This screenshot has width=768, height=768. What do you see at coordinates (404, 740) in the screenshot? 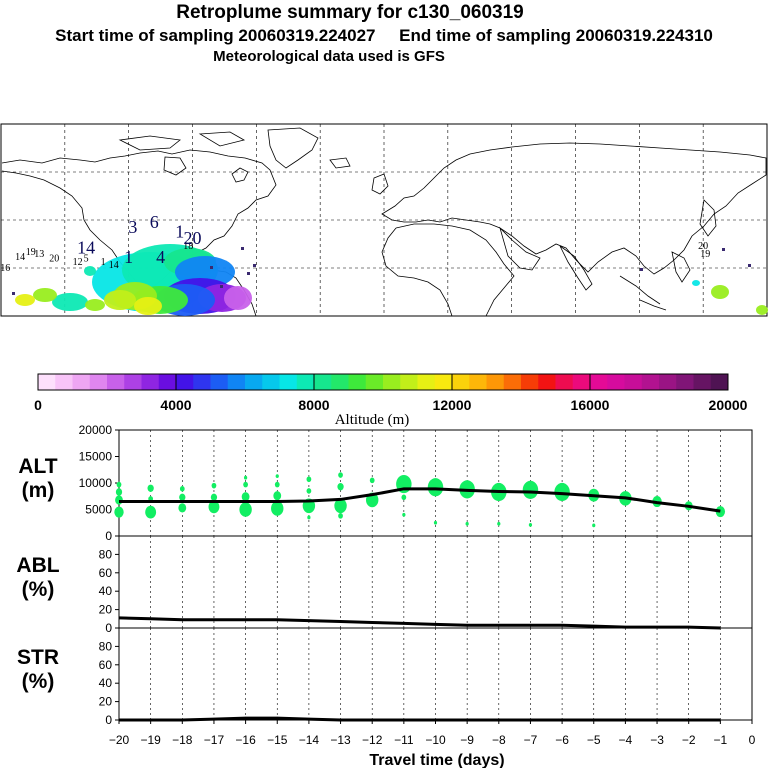
I see `x-tick-label: −11` at bounding box center [404, 740].